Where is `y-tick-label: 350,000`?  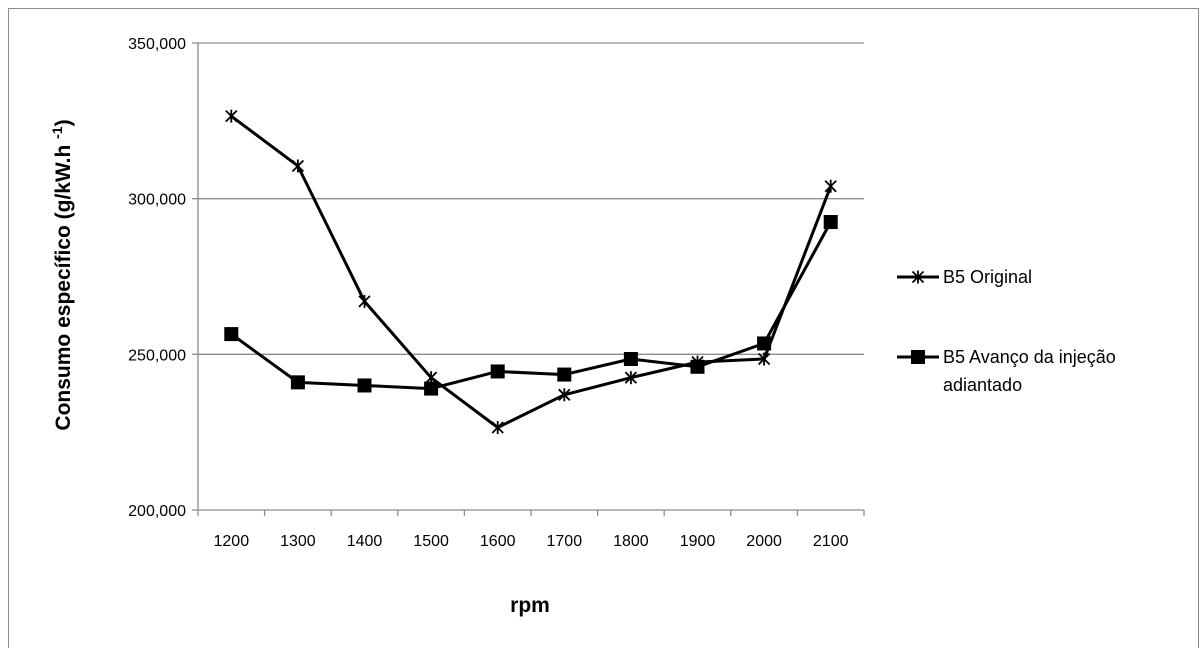
y-tick-label: 350,000 is located at coordinates (157, 44).